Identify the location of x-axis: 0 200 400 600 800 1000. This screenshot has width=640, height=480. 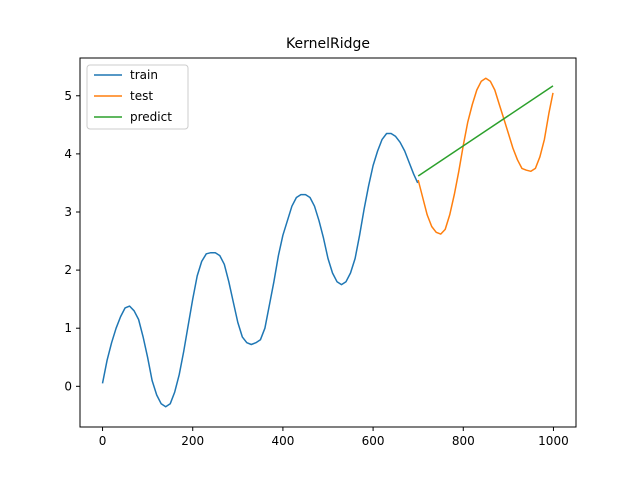
(334, 437).